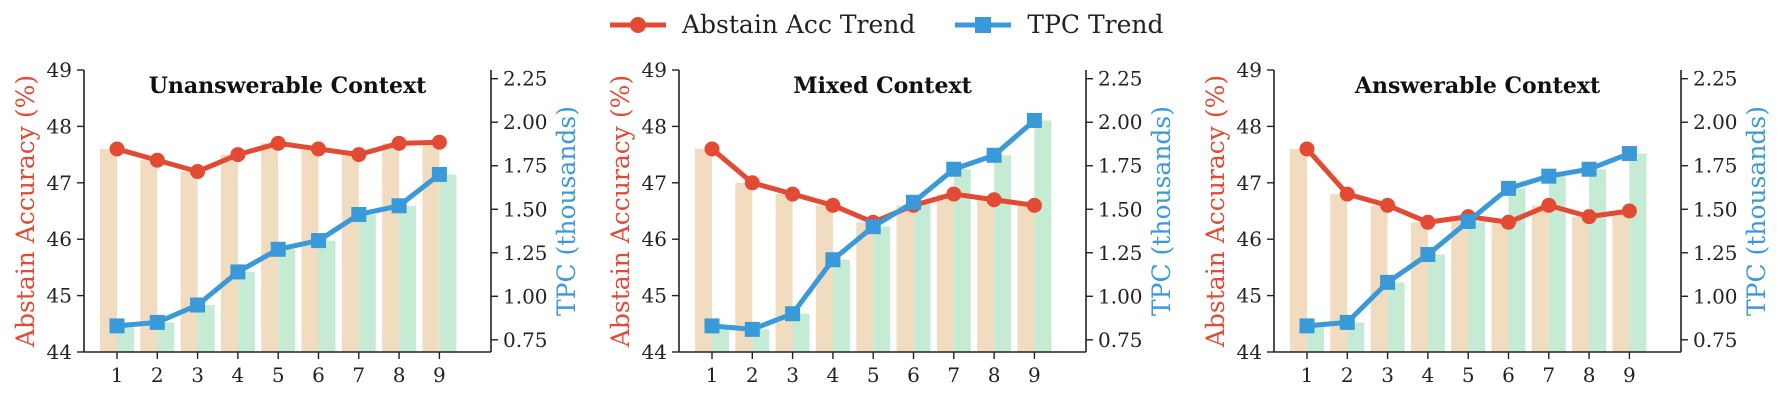  What do you see at coordinates (197, 375) in the screenshot?
I see `x-tick-label: 3` at bounding box center [197, 375].